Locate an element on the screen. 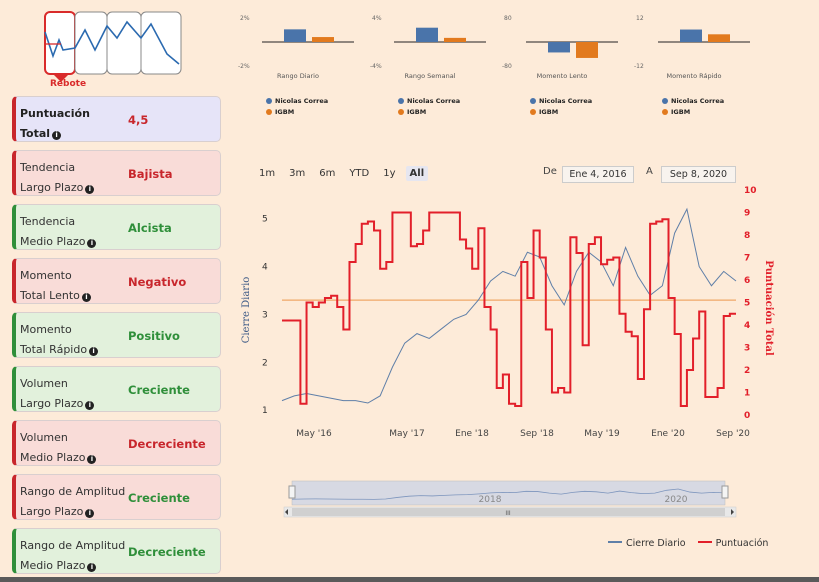  card-value: Decreciente is located at coordinates (167, 552).